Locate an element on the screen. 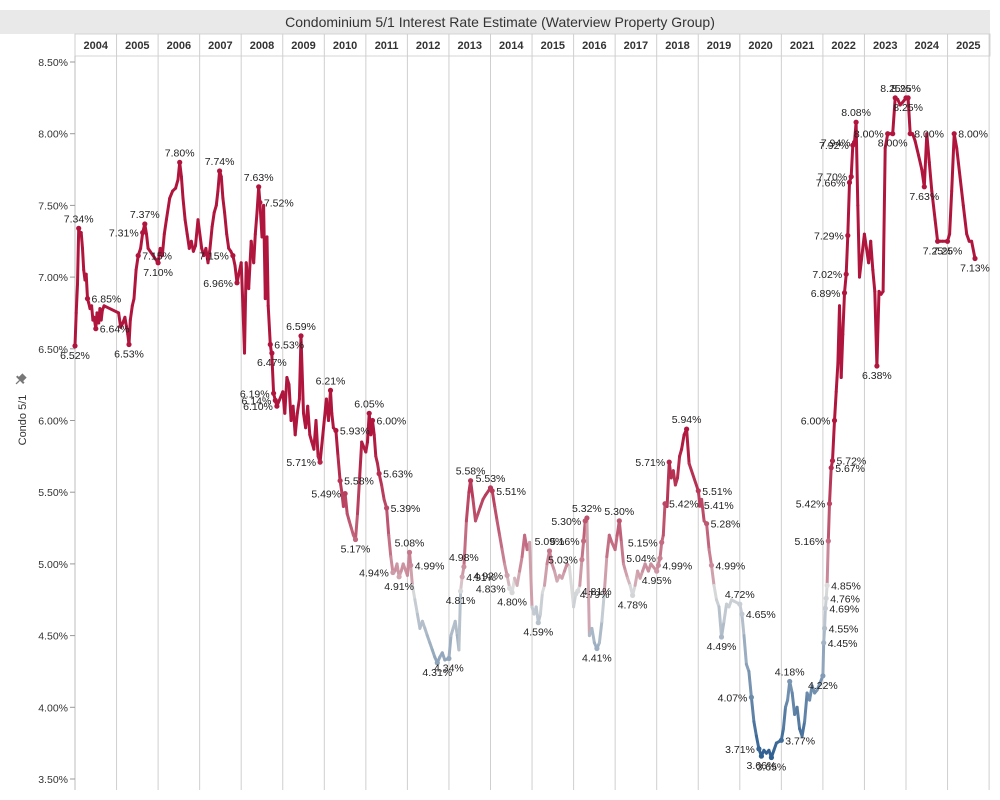 Image resolution: width=1000 pixels, height=800 pixels. data-label: 6.96% is located at coordinates (218, 284).